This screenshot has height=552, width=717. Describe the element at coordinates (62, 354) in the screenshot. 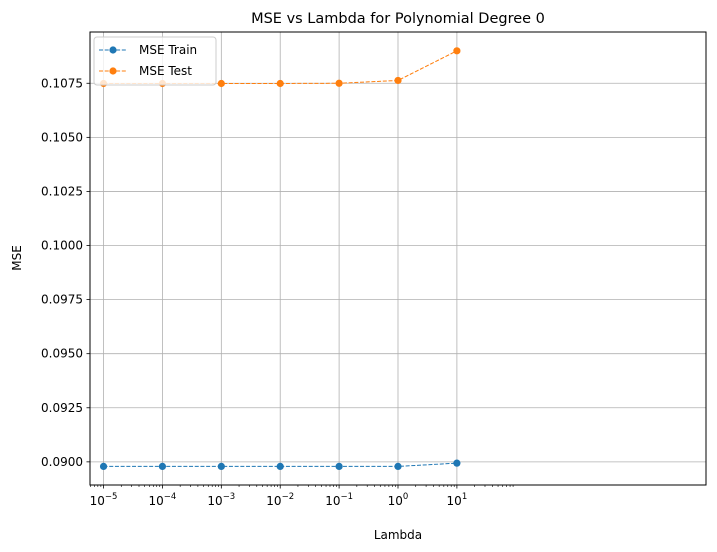

I see `y-tick-label: 0.0950` at that location.